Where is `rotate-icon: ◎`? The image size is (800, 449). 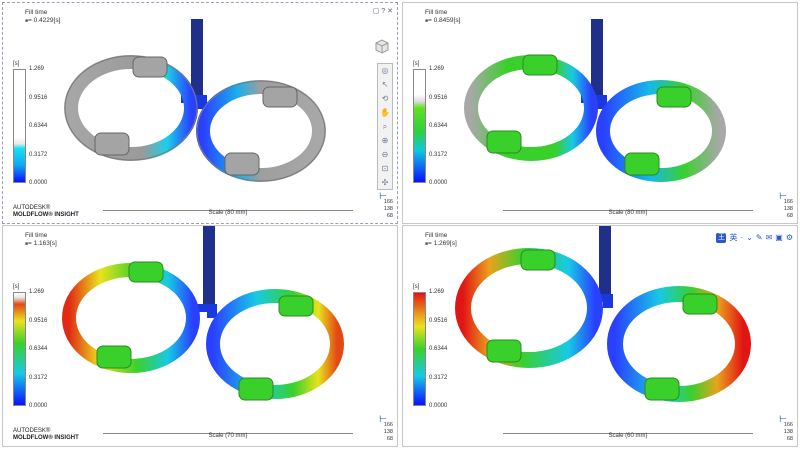 rotate-icon: ◎ is located at coordinates (385, 70).